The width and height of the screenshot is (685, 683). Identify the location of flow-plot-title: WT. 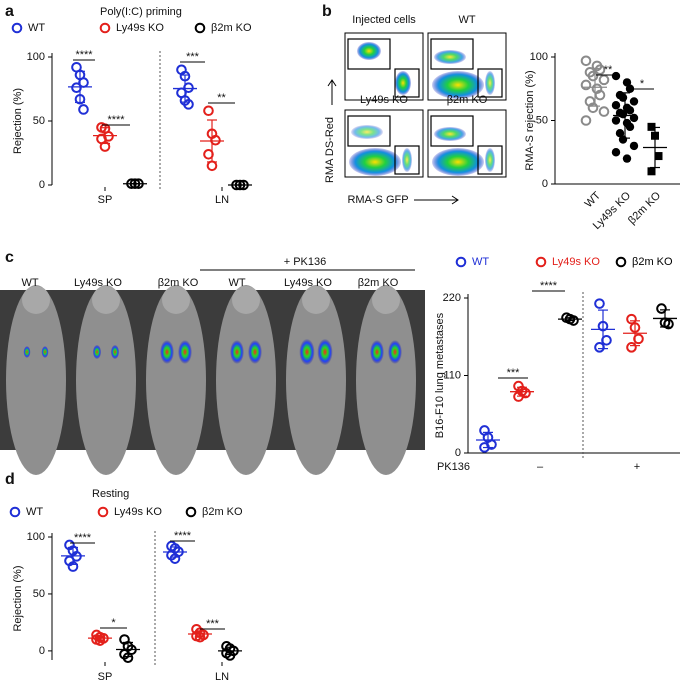
(466, 20).